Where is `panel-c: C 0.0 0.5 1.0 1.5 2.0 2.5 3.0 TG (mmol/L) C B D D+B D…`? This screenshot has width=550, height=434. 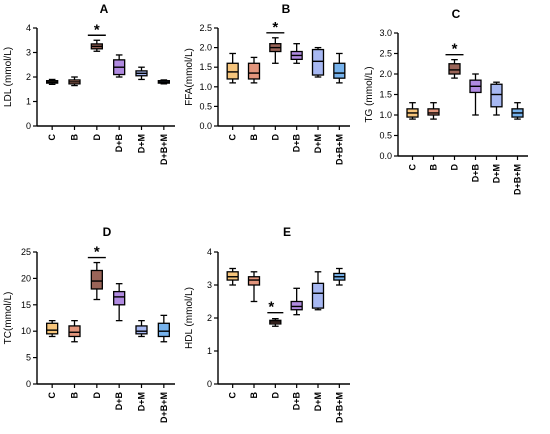 panel-c: C 0.0 0.5 1.0 1.5 2.0 2.5 3.0 TG (mmol/L) C B D D+B D… is located at coordinates (446, 101).